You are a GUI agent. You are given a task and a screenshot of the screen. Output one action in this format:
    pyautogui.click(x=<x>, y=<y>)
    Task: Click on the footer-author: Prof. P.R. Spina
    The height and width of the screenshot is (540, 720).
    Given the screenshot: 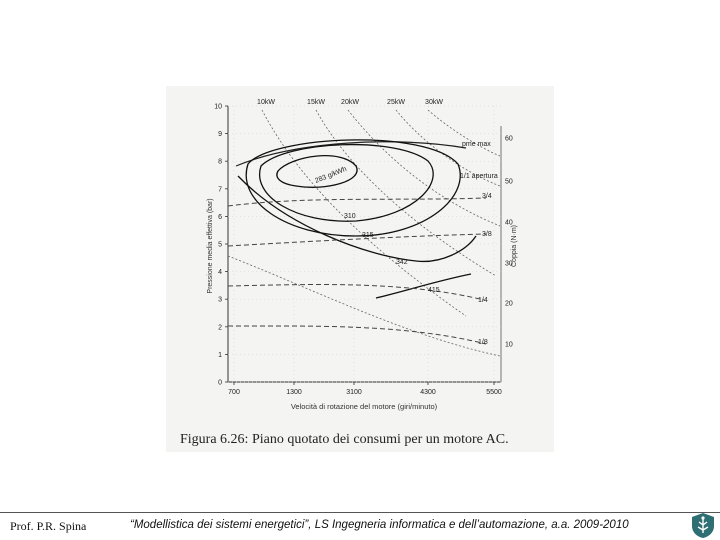 What is the action you would take?
    pyautogui.click(x=48, y=526)
    